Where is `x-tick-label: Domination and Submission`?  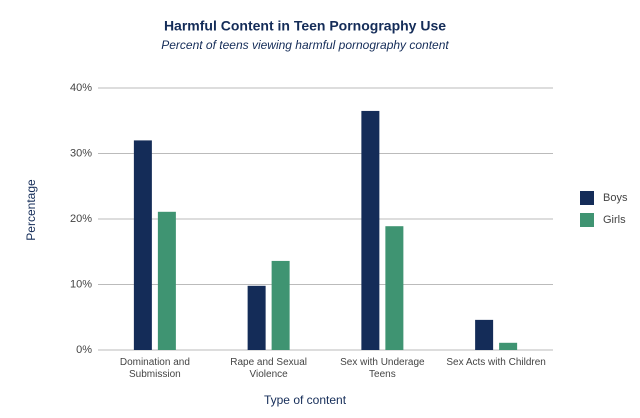
x-tick-label: Domination and Submission is located at coordinates (154, 368).